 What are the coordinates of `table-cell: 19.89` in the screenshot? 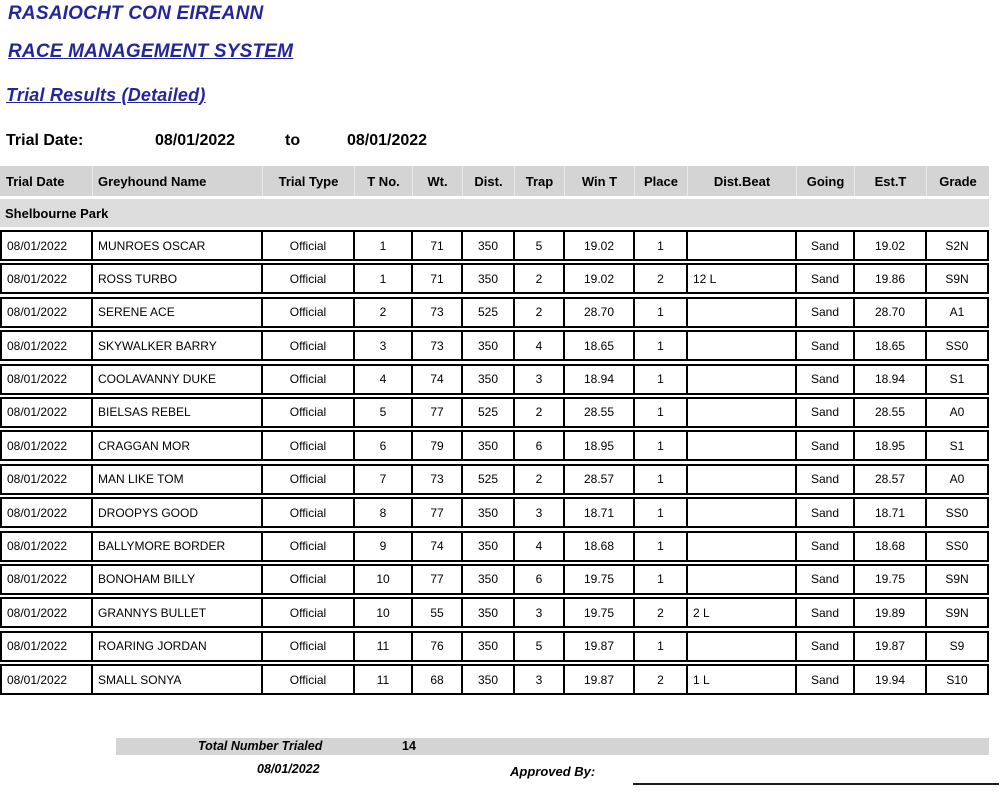 It's located at (891, 613).